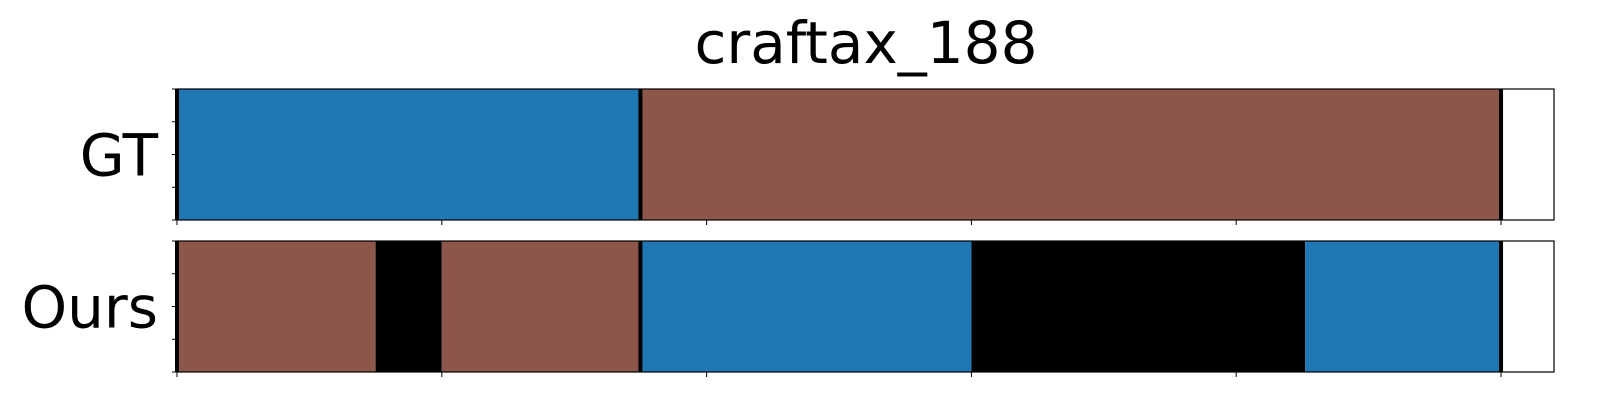  Describe the element at coordinates (866, 43) in the screenshot. I see `chart-title: craftax_188` at that location.